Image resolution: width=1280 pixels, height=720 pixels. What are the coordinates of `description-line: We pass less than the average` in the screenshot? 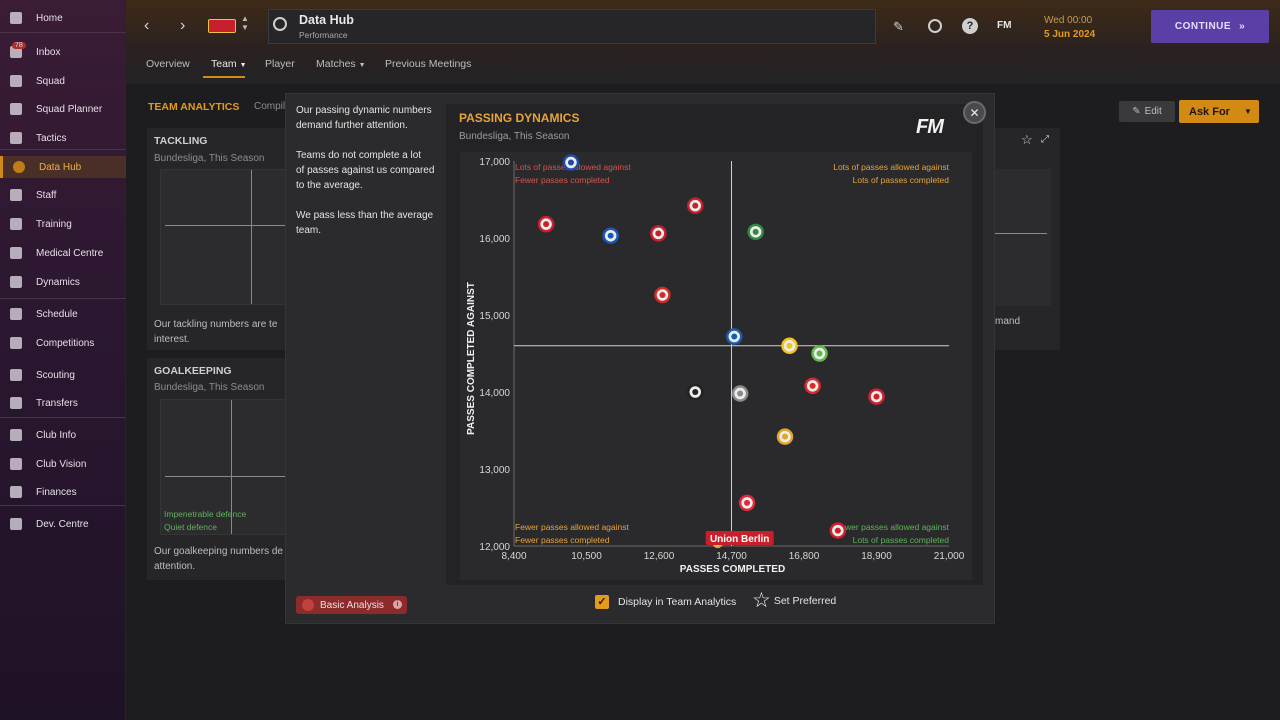 It's located at (365, 215).